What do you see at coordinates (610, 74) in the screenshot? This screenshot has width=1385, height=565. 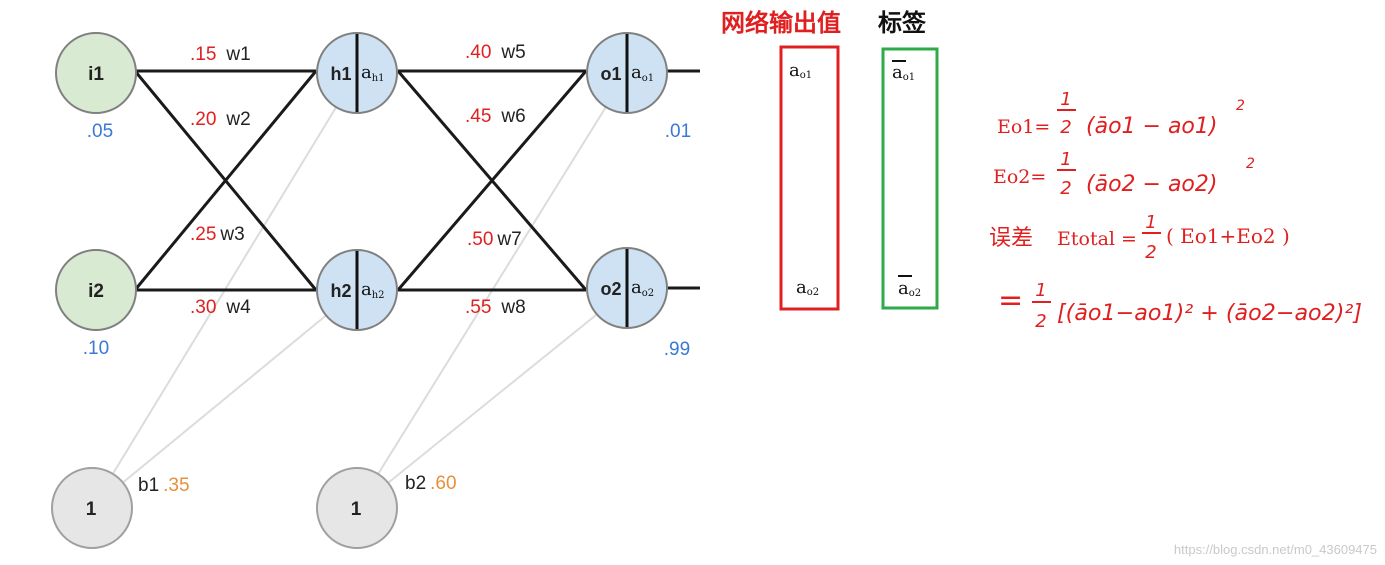 I see `output-node-label: o1` at bounding box center [610, 74].